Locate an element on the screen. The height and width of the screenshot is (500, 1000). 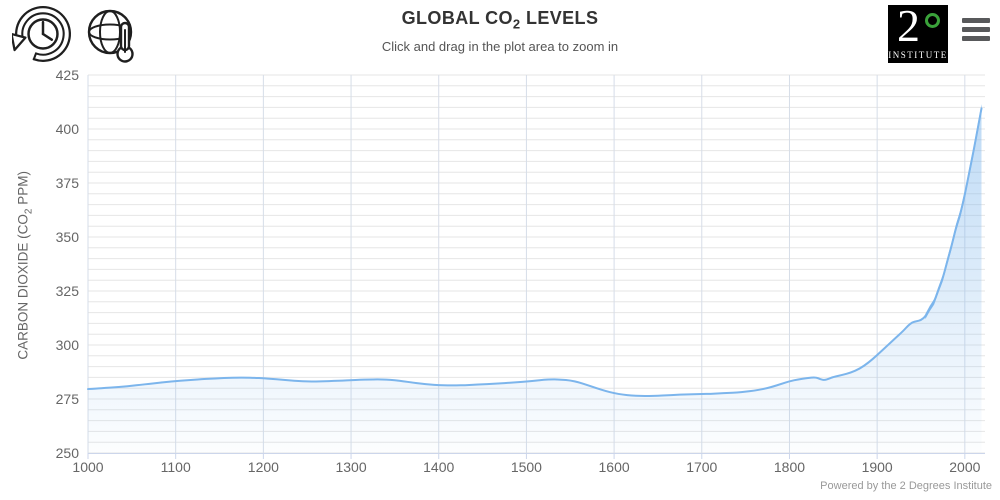
institute-logo: 2 INSTITUTE is located at coordinates (918, 32).